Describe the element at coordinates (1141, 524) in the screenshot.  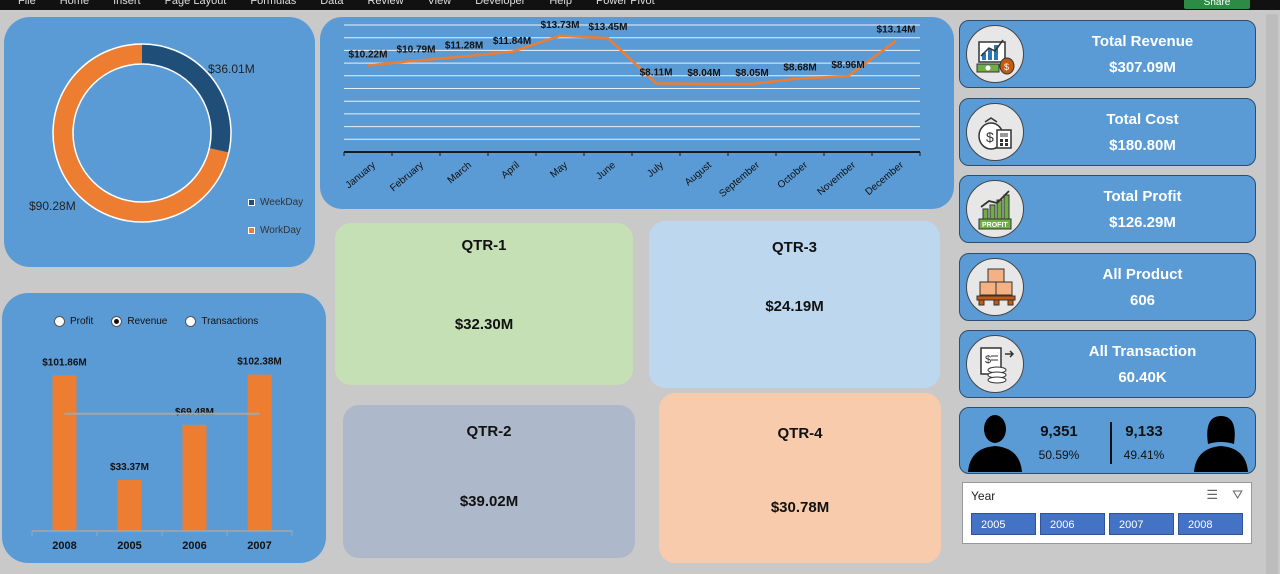
I see `slicer-year-2007: 2007` at that location.